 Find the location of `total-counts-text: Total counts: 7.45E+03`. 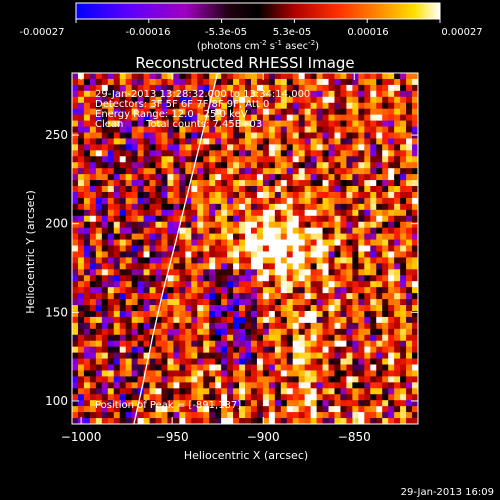

total-counts-text: Total counts: 7.45E+03 is located at coordinates (203, 124).